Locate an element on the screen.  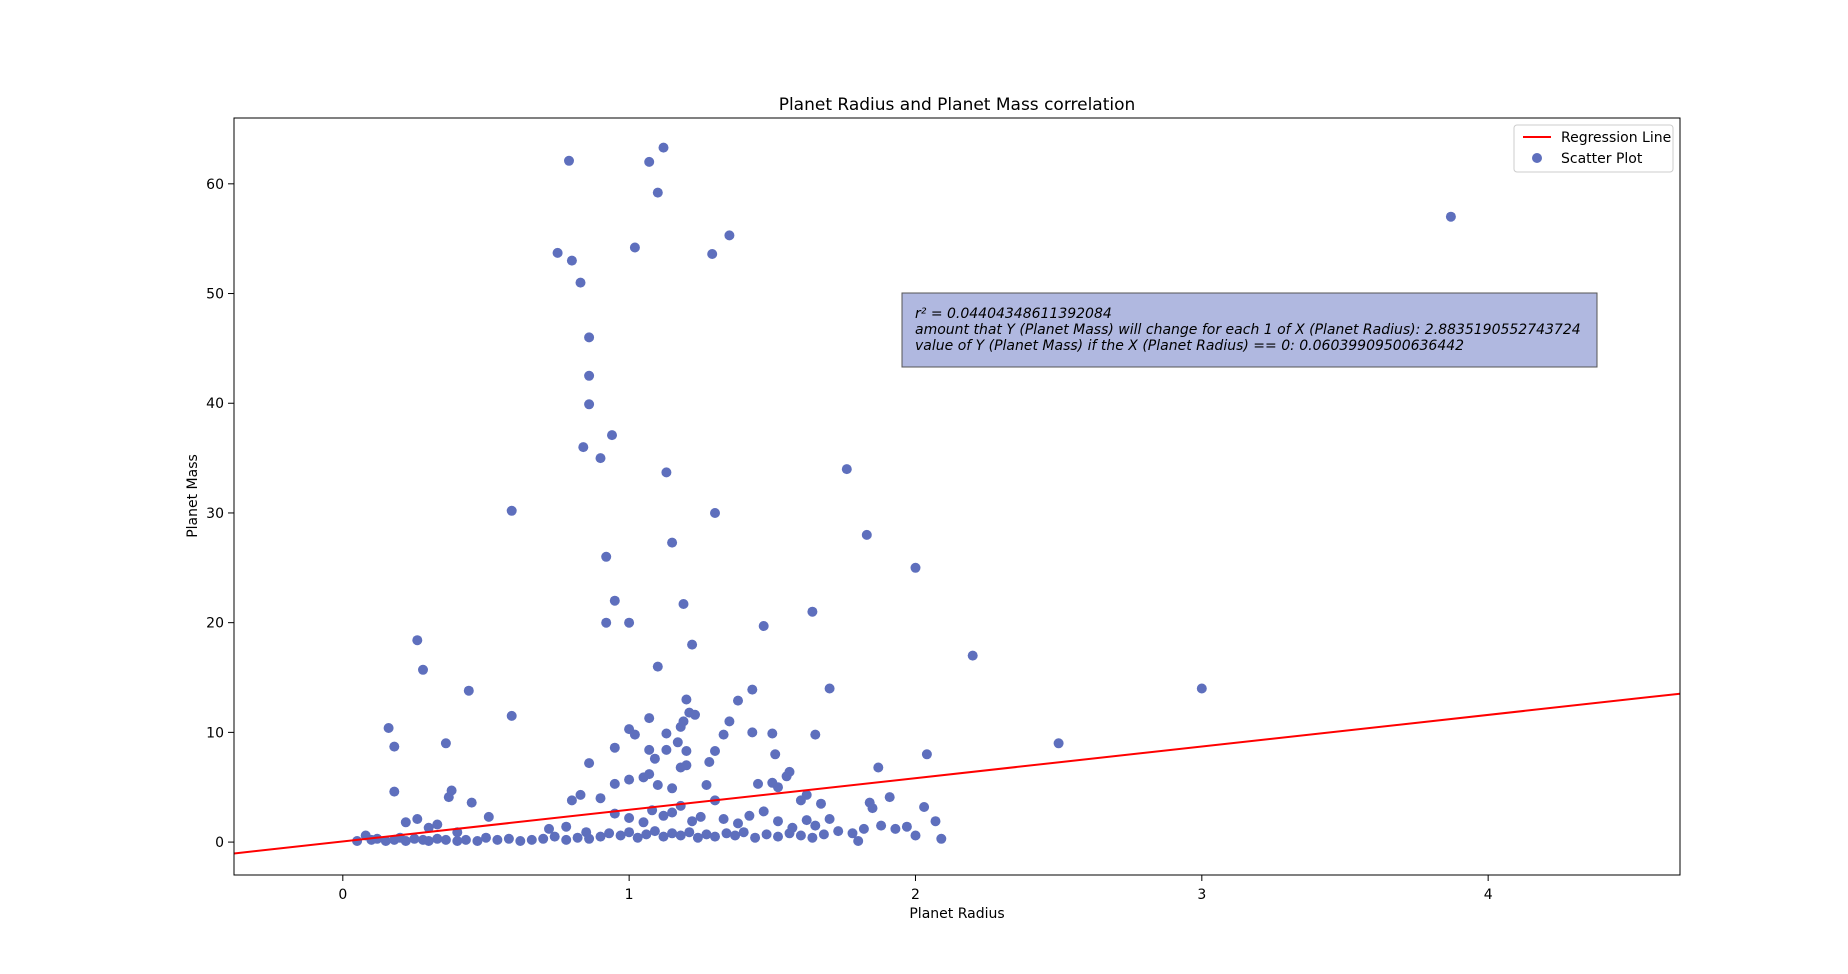
legend-box is located at coordinates (1593, 148).